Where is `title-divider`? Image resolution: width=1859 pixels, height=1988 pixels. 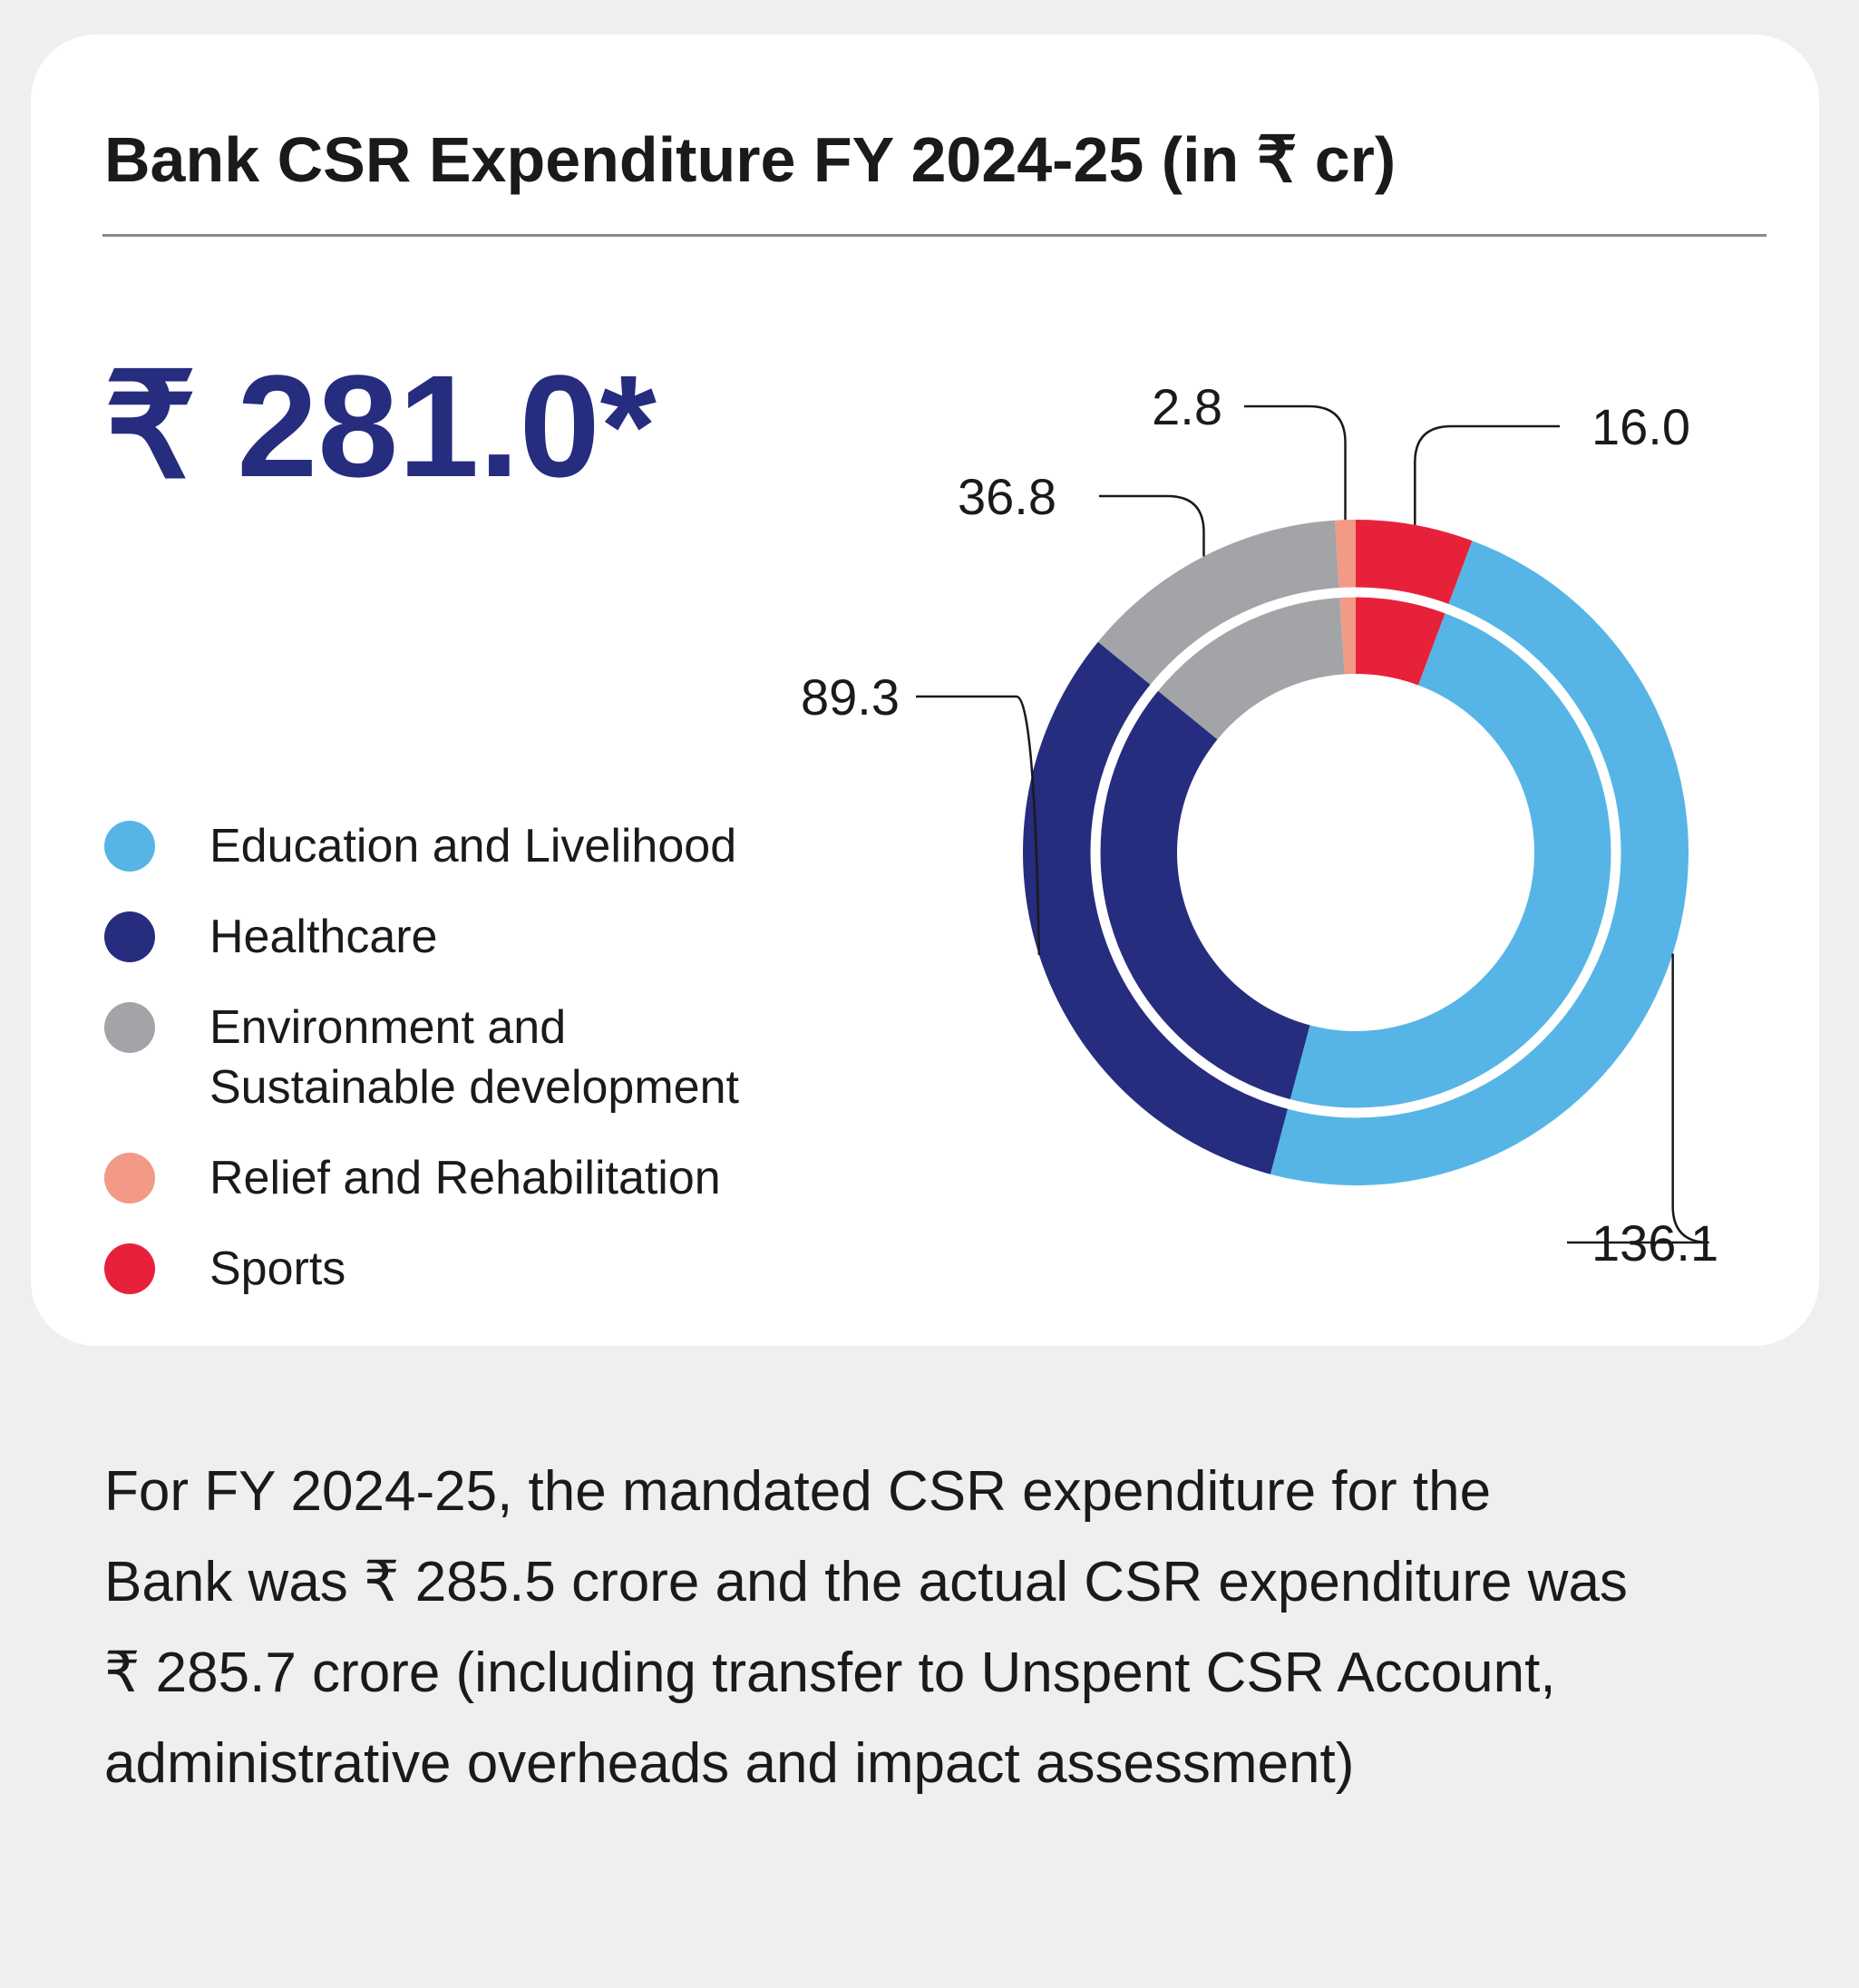
title-divider is located at coordinates (935, 235).